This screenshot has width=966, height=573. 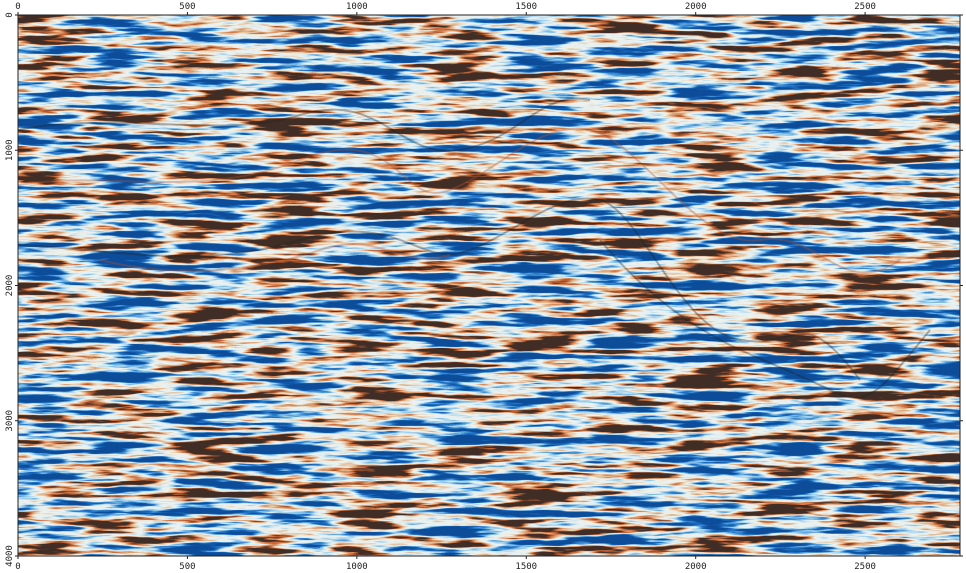 I want to click on y-tick-label: 1000, so click(x=10, y=150).